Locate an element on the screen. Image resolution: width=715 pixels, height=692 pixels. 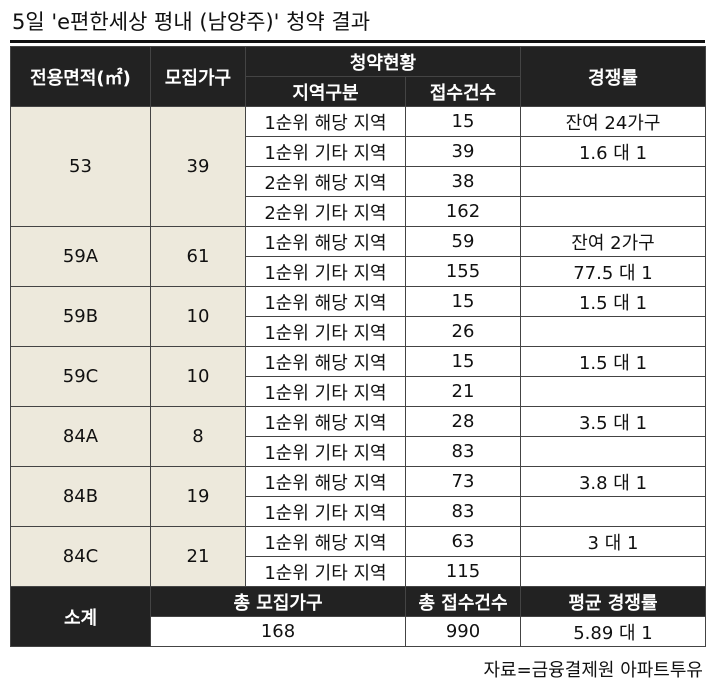
header-cell: 청약현황 is located at coordinates (383, 61).